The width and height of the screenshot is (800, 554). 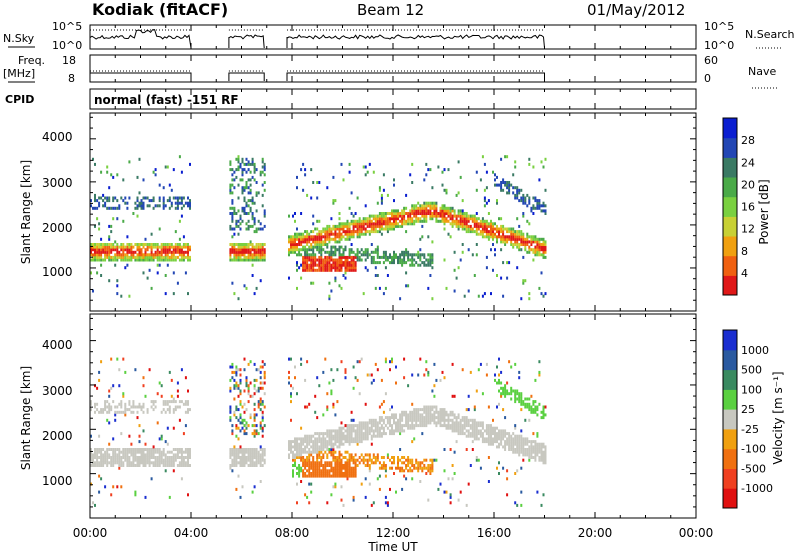 I want to click on power-colorbar-swatch, so click(x=730, y=226).